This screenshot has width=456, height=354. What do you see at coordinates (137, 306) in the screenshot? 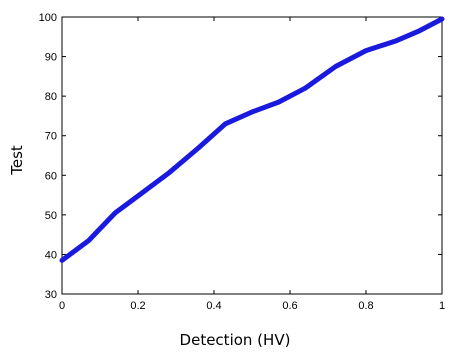
I see `x-tick-label: 0.2` at bounding box center [137, 306].